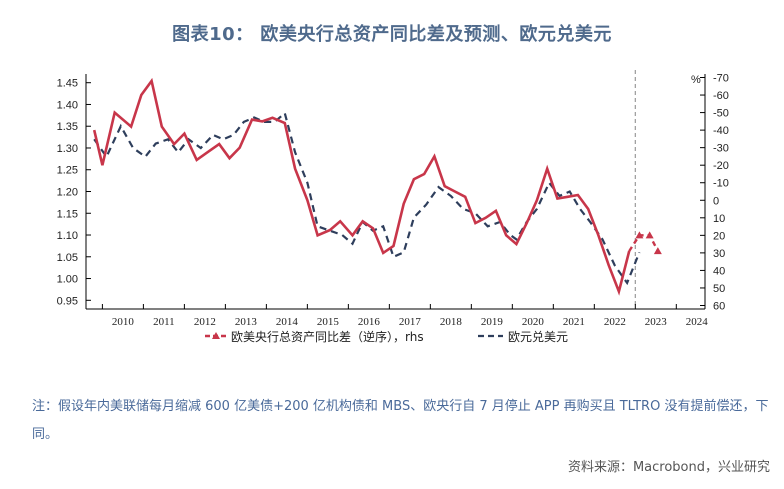  I want to click on left-tick-label: 1.45, so click(67, 84).